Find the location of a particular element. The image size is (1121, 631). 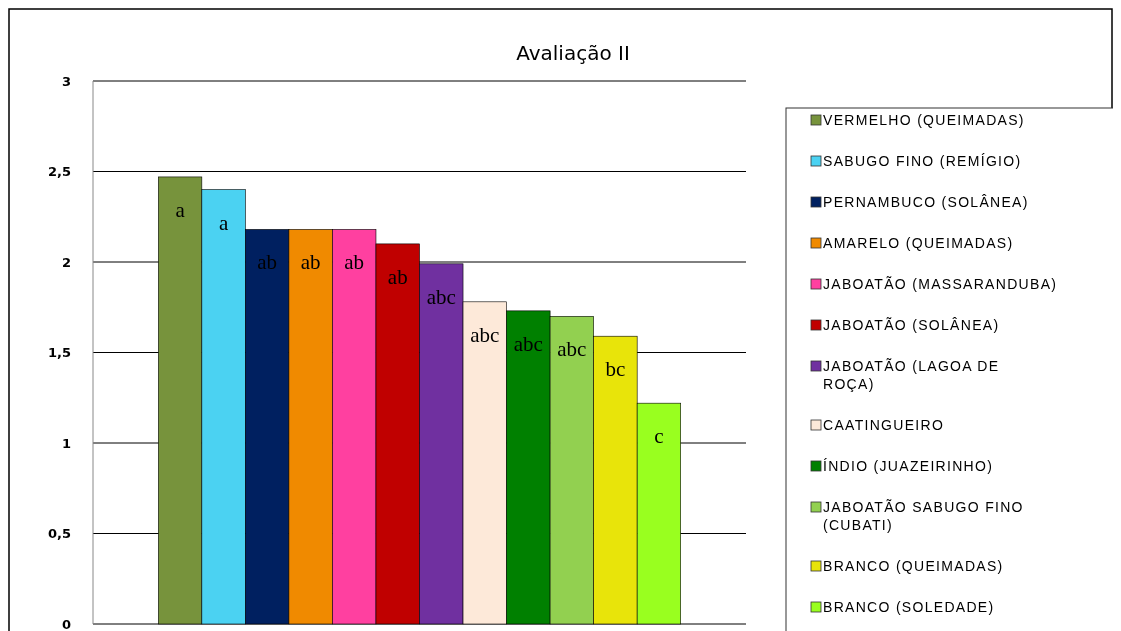

y-tick-label: 0 is located at coordinates (66, 623).